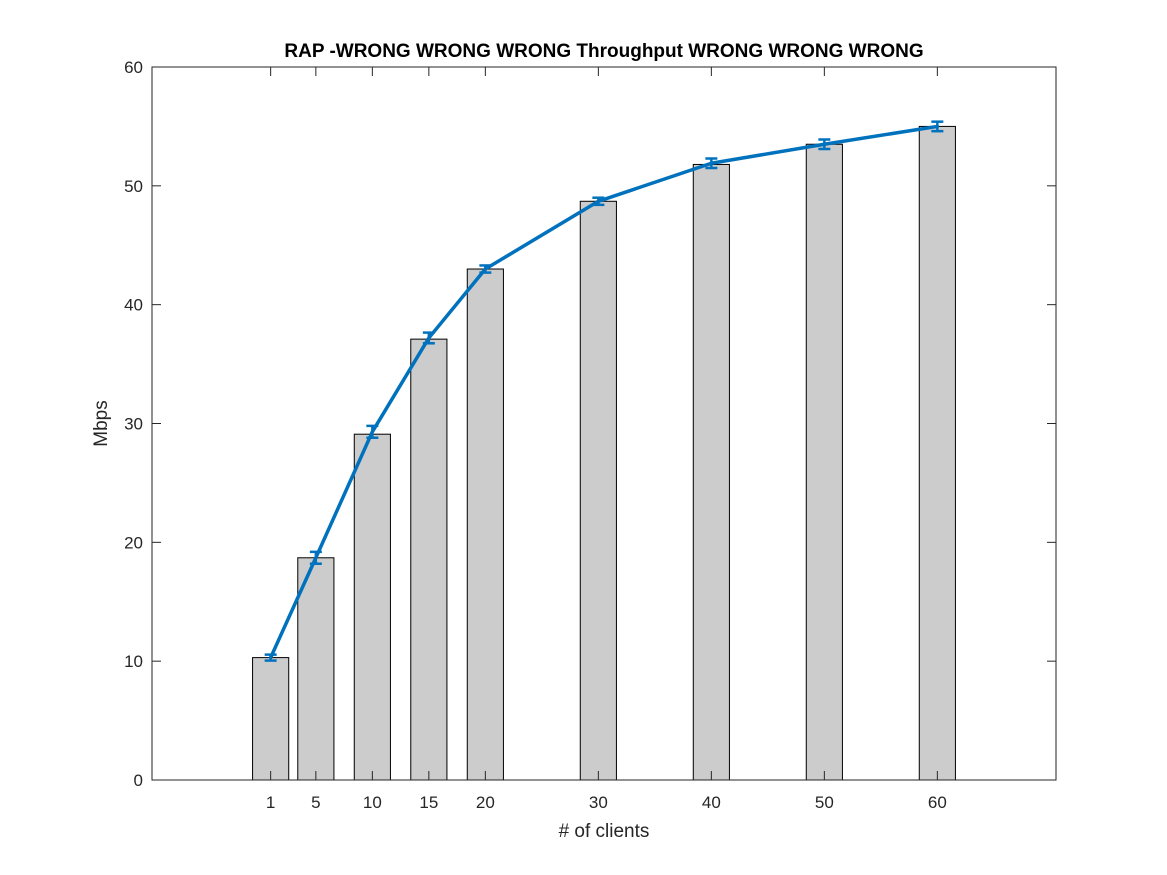 The width and height of the screenshot is (1167, 875). I want to click on x-tick-label: 1, so click(270, 802).